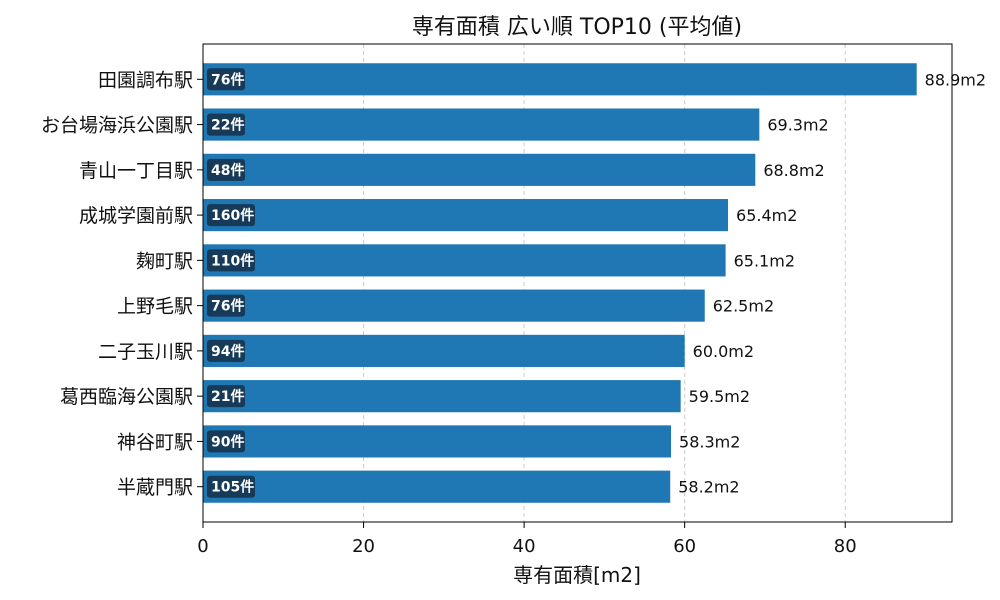 Image resolution: width=1000 pixels, height=600 pixels. Describe the element at coordinates (126, 397) in the screenshot. I see `y-tick-label: 葛西臨海公園駅` at that location.